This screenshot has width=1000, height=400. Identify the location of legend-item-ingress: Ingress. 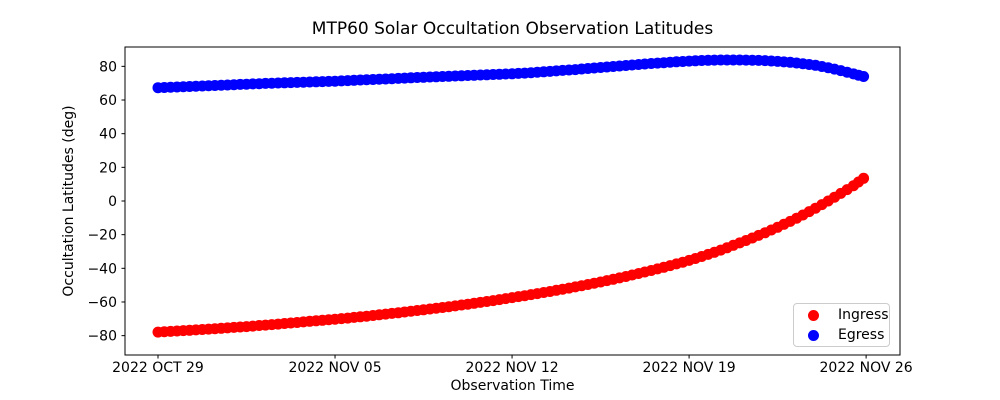
(841, 315).